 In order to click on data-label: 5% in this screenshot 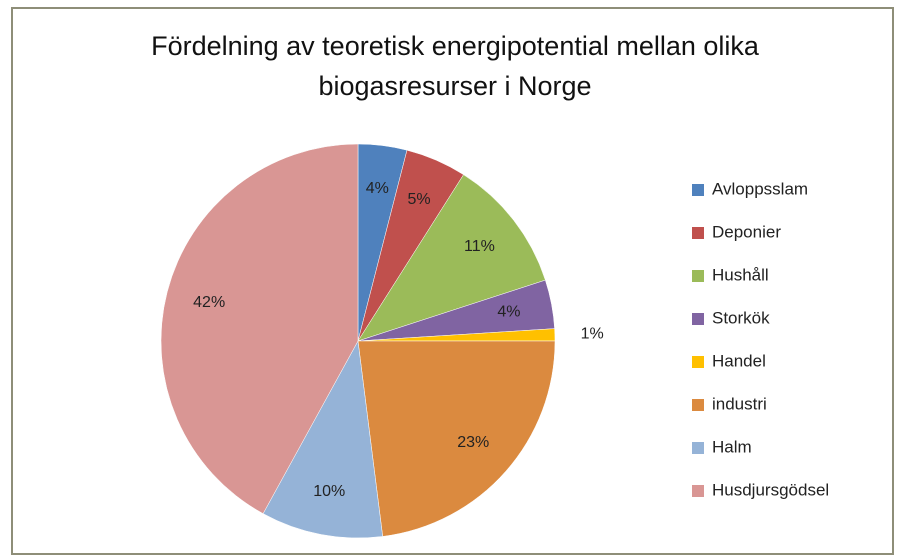, I will do `click(418, 199)`.